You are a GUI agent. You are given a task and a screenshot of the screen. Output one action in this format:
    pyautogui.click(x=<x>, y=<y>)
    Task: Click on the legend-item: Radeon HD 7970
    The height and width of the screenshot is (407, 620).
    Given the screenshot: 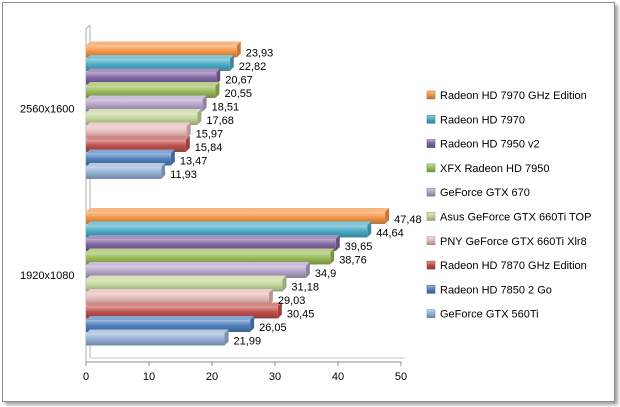 What is the action you would take?
    pyautogui.click(x=475, y=120)
    